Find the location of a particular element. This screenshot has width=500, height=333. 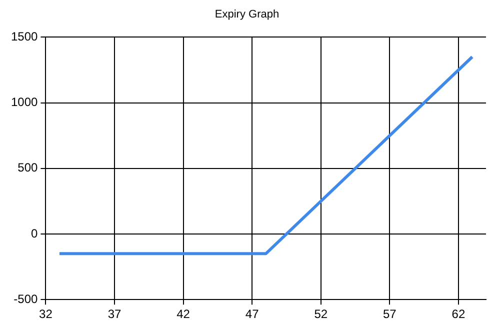

y-tick-label: -500 is located at coordinates (26, 299).